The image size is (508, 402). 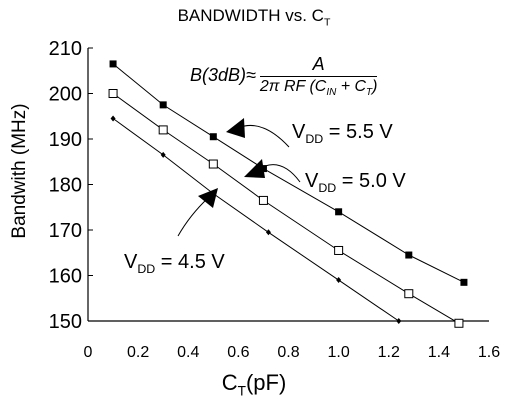 I want to click on x-tick-label: 1.0, so click(x=339, y=352).